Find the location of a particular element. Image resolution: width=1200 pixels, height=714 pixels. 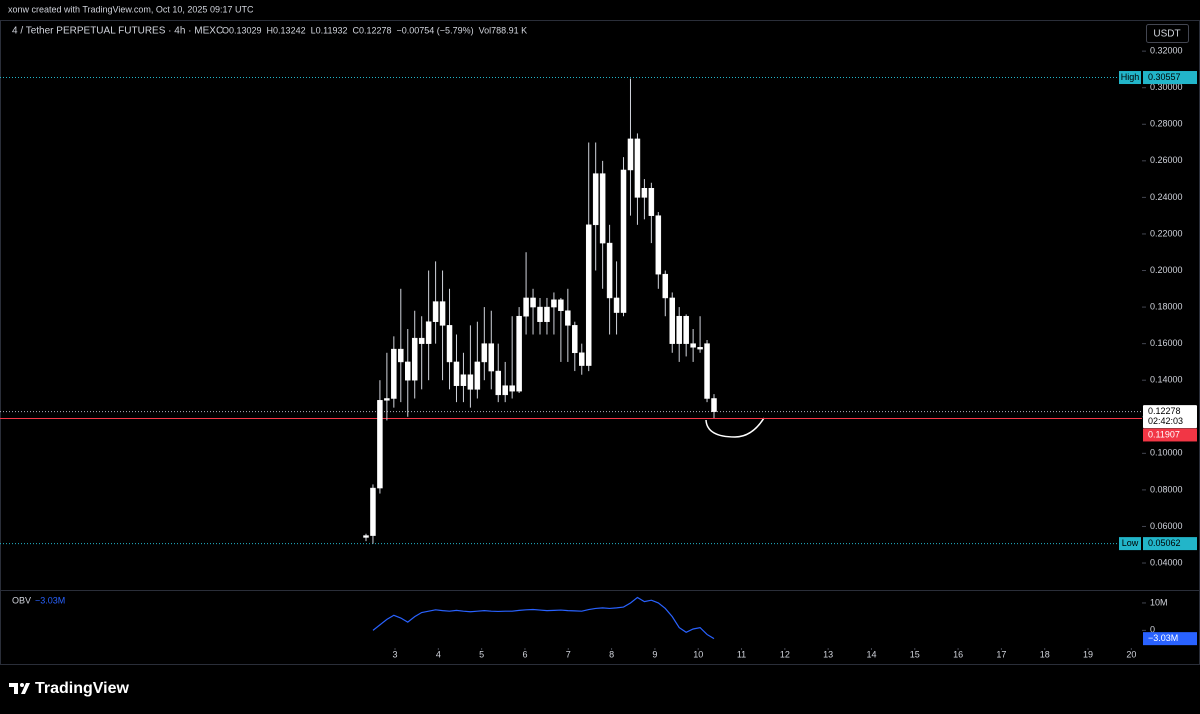

ohlc-summary: L0.11932 is located at coordinates (329, 30).